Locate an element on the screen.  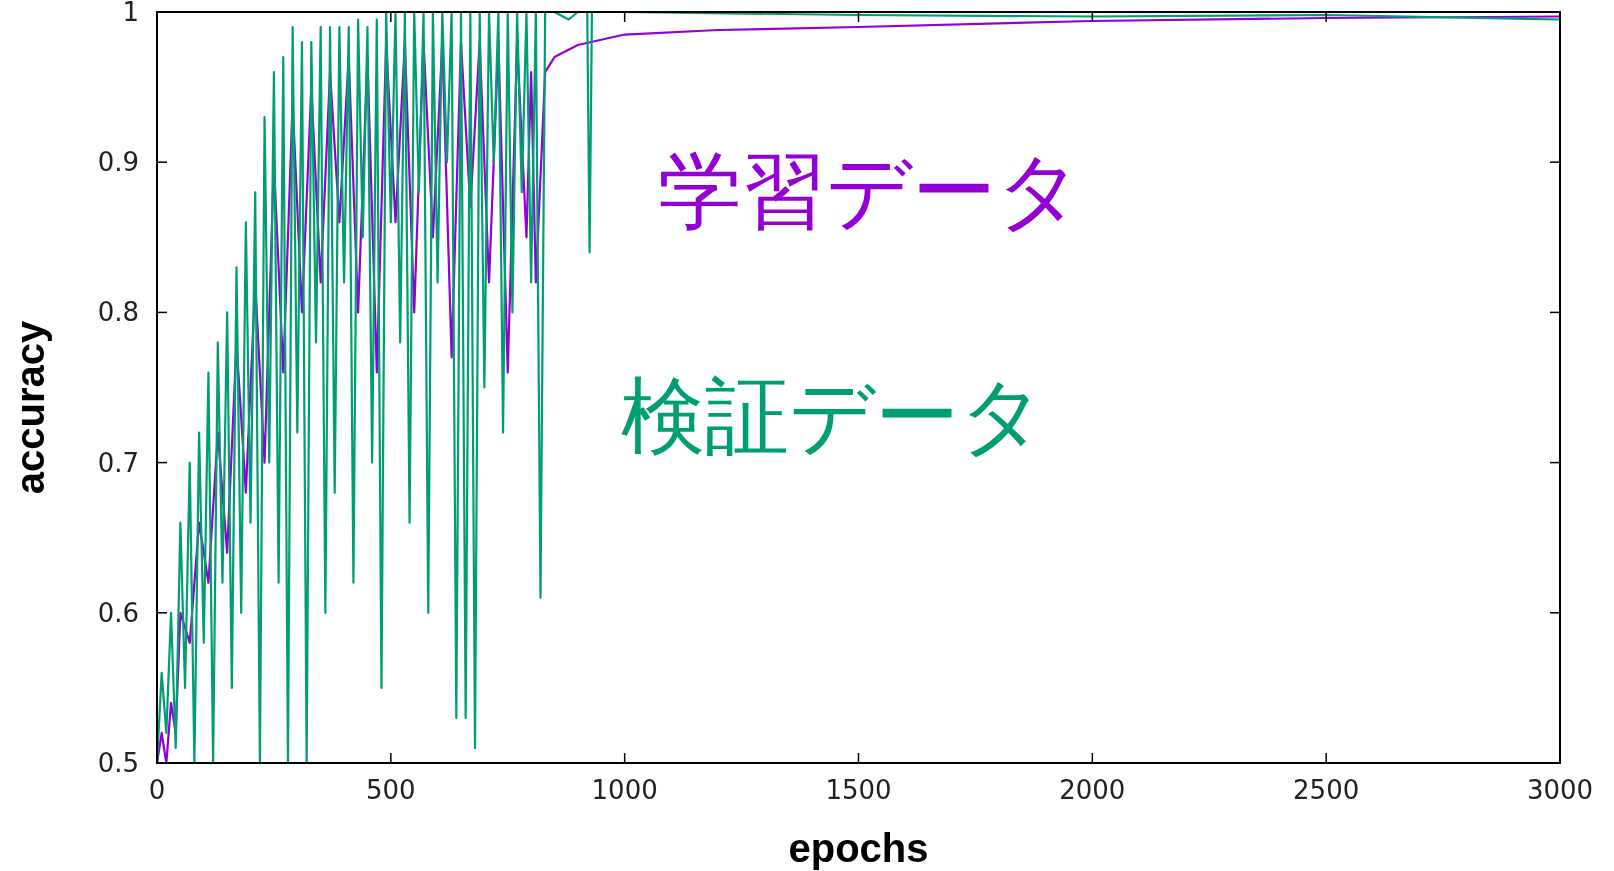
x-tick-label: 0 is located at coordinates (157, 790).